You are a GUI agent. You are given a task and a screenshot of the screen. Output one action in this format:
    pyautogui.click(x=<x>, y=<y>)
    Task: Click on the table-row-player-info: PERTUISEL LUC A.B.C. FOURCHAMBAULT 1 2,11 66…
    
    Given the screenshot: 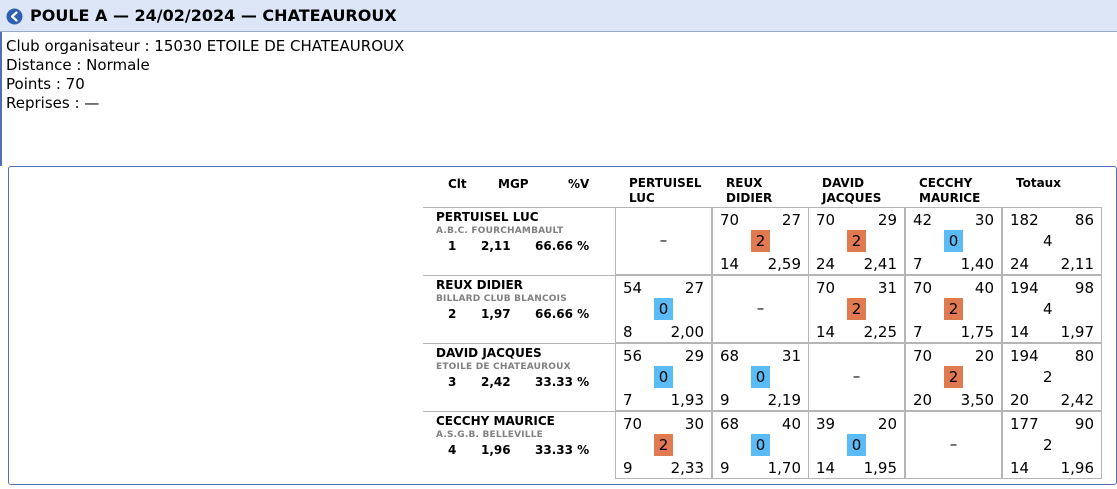 What is the action you would take?
    pyautogui.click(x=519, y=241)
    